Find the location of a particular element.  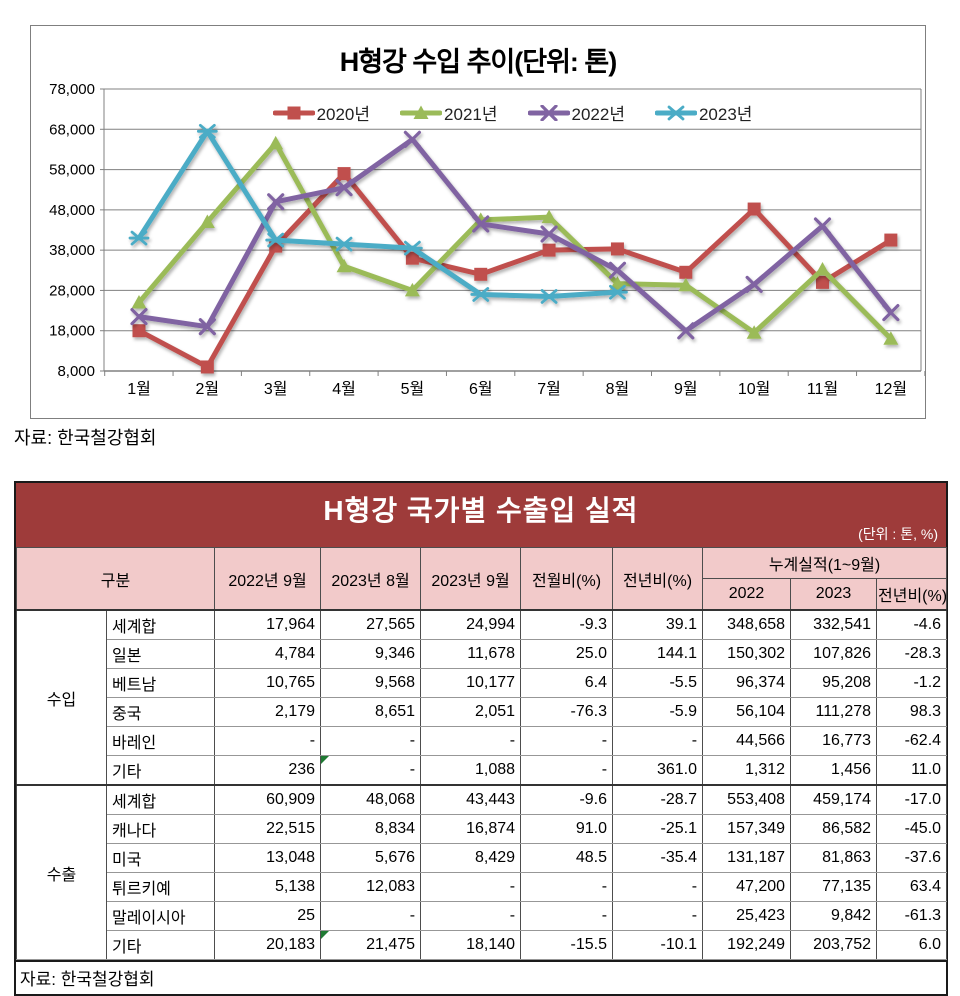

series-line is located at coordinates (378, 213).